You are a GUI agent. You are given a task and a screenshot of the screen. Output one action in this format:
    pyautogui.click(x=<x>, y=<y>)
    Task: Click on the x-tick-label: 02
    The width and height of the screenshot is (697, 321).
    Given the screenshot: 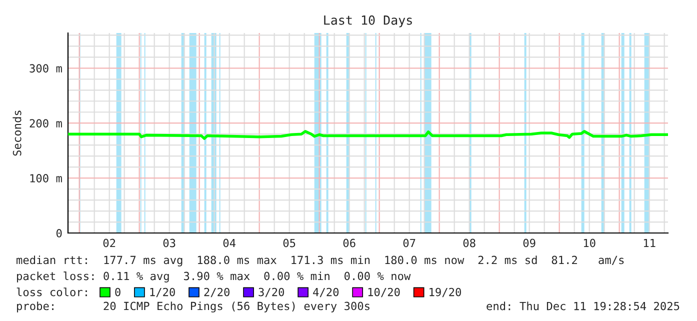 What is the action you would take?
    pyautogui.click(x=109, y=243)
    